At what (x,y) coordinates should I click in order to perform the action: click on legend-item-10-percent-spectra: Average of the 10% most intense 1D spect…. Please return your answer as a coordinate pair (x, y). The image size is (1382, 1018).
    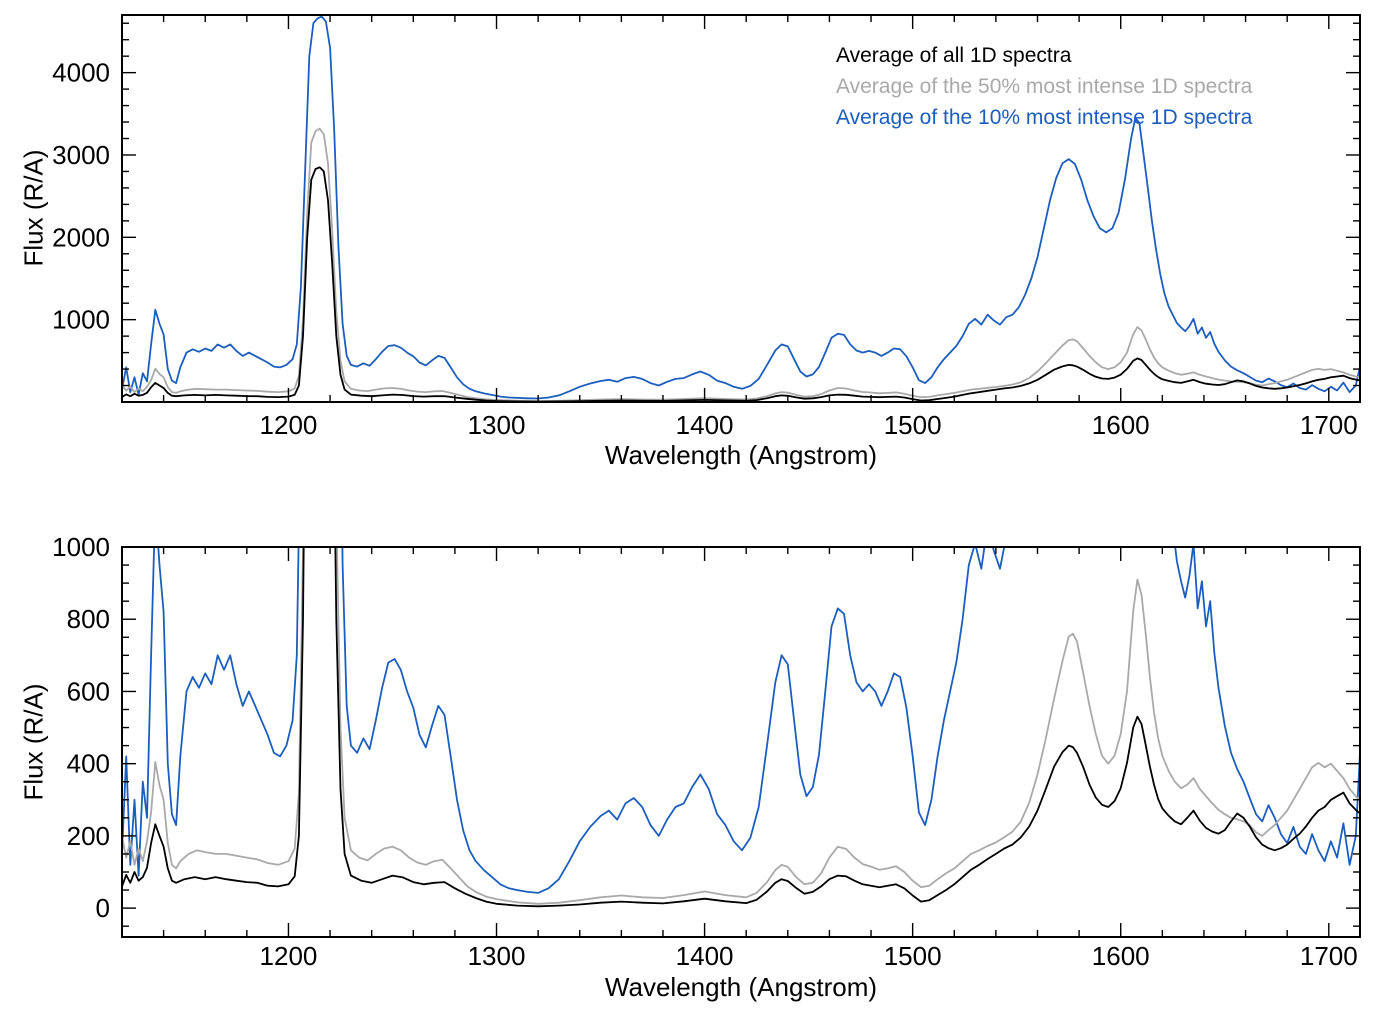
    Looking at the image, I should click on (1044, 117).